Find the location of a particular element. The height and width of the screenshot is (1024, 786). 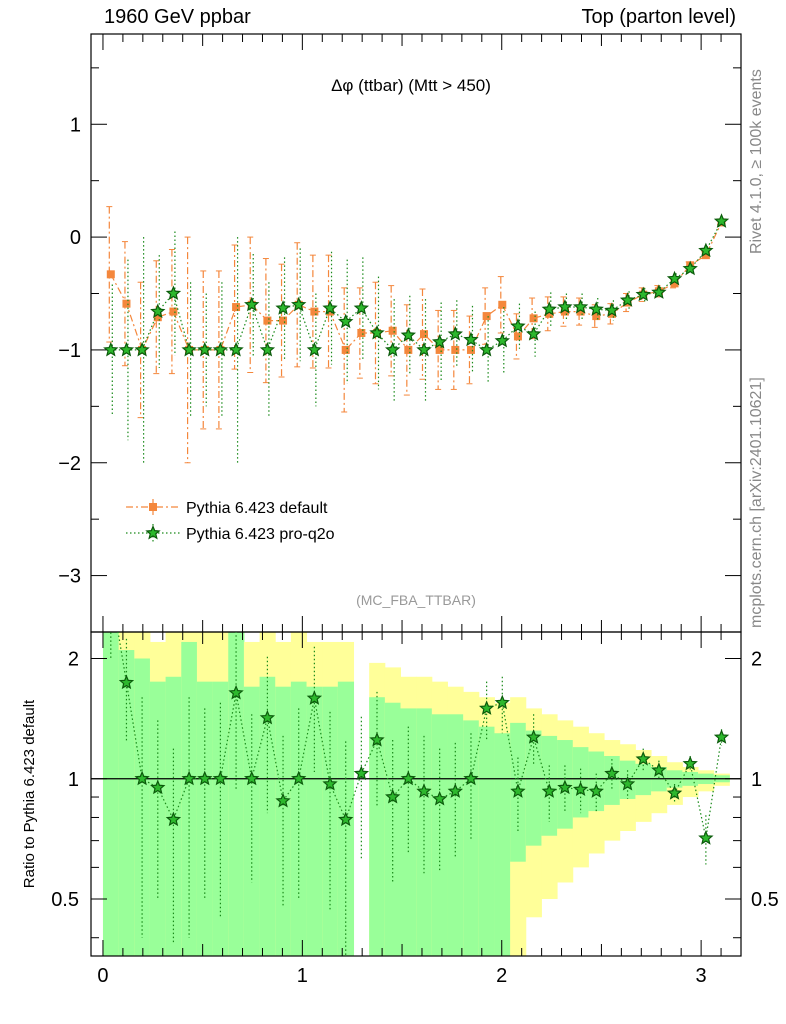

main-ytick-label: −3 is located at coordinates (69, 577).